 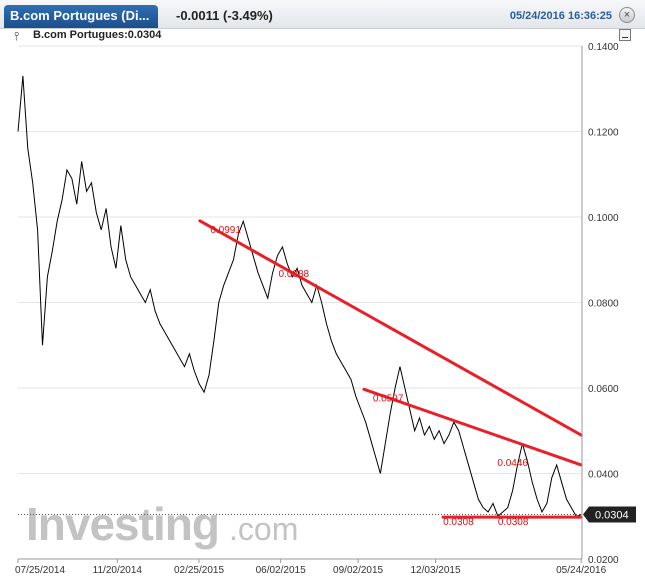 I want to click on bar-chart-icon: ⫯, so click(x=17, y=36).